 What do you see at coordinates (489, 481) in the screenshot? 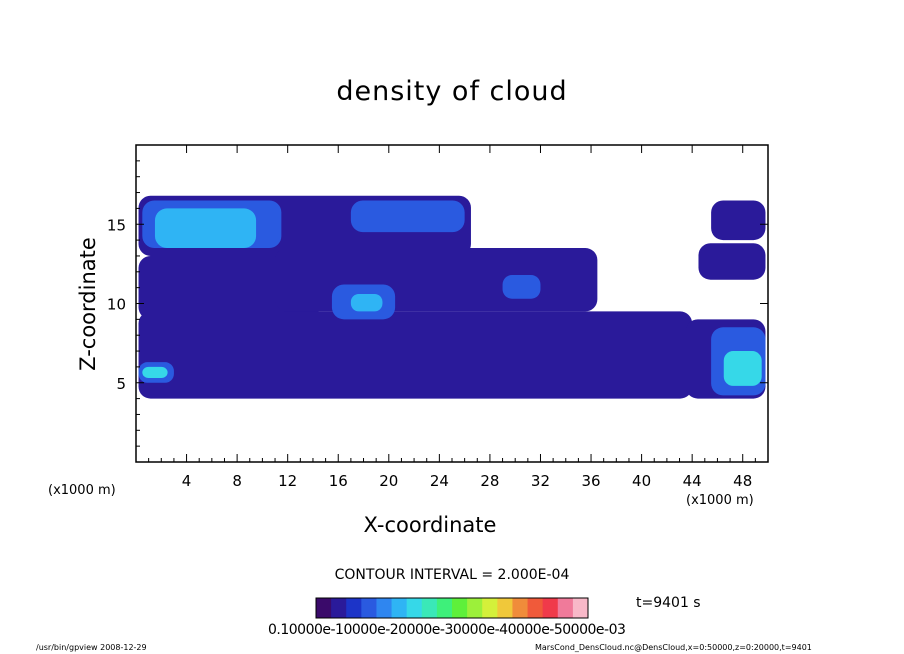
I see `x-tick-label-28: 28` at bounding box center [489, 481].